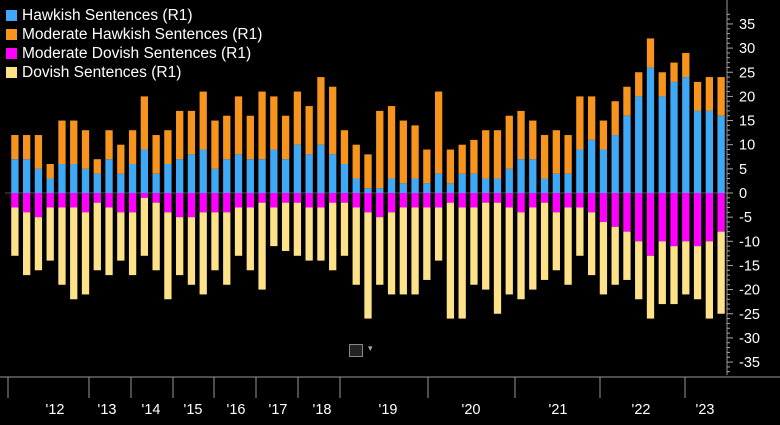 This screenshot has height=425, width=780. I want to click on x-tick-label: '18, so click(322, 410).